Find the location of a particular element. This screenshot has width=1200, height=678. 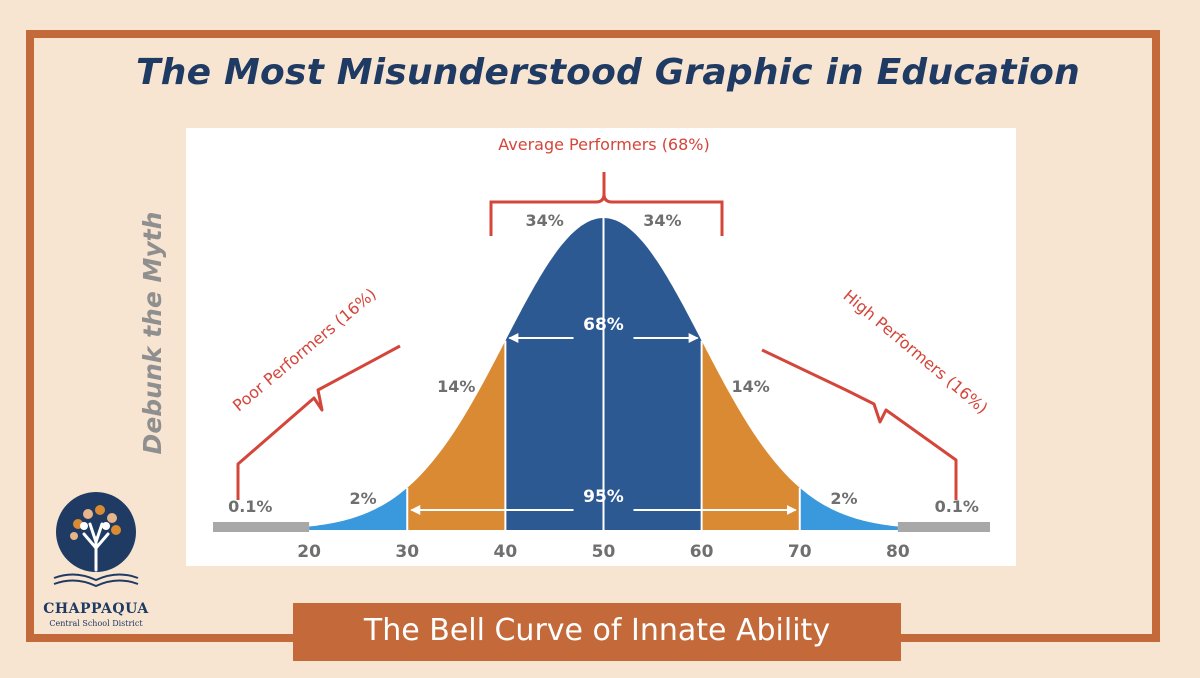

logo-name: CHAPPAQUA is located at coordinates (96, 609).